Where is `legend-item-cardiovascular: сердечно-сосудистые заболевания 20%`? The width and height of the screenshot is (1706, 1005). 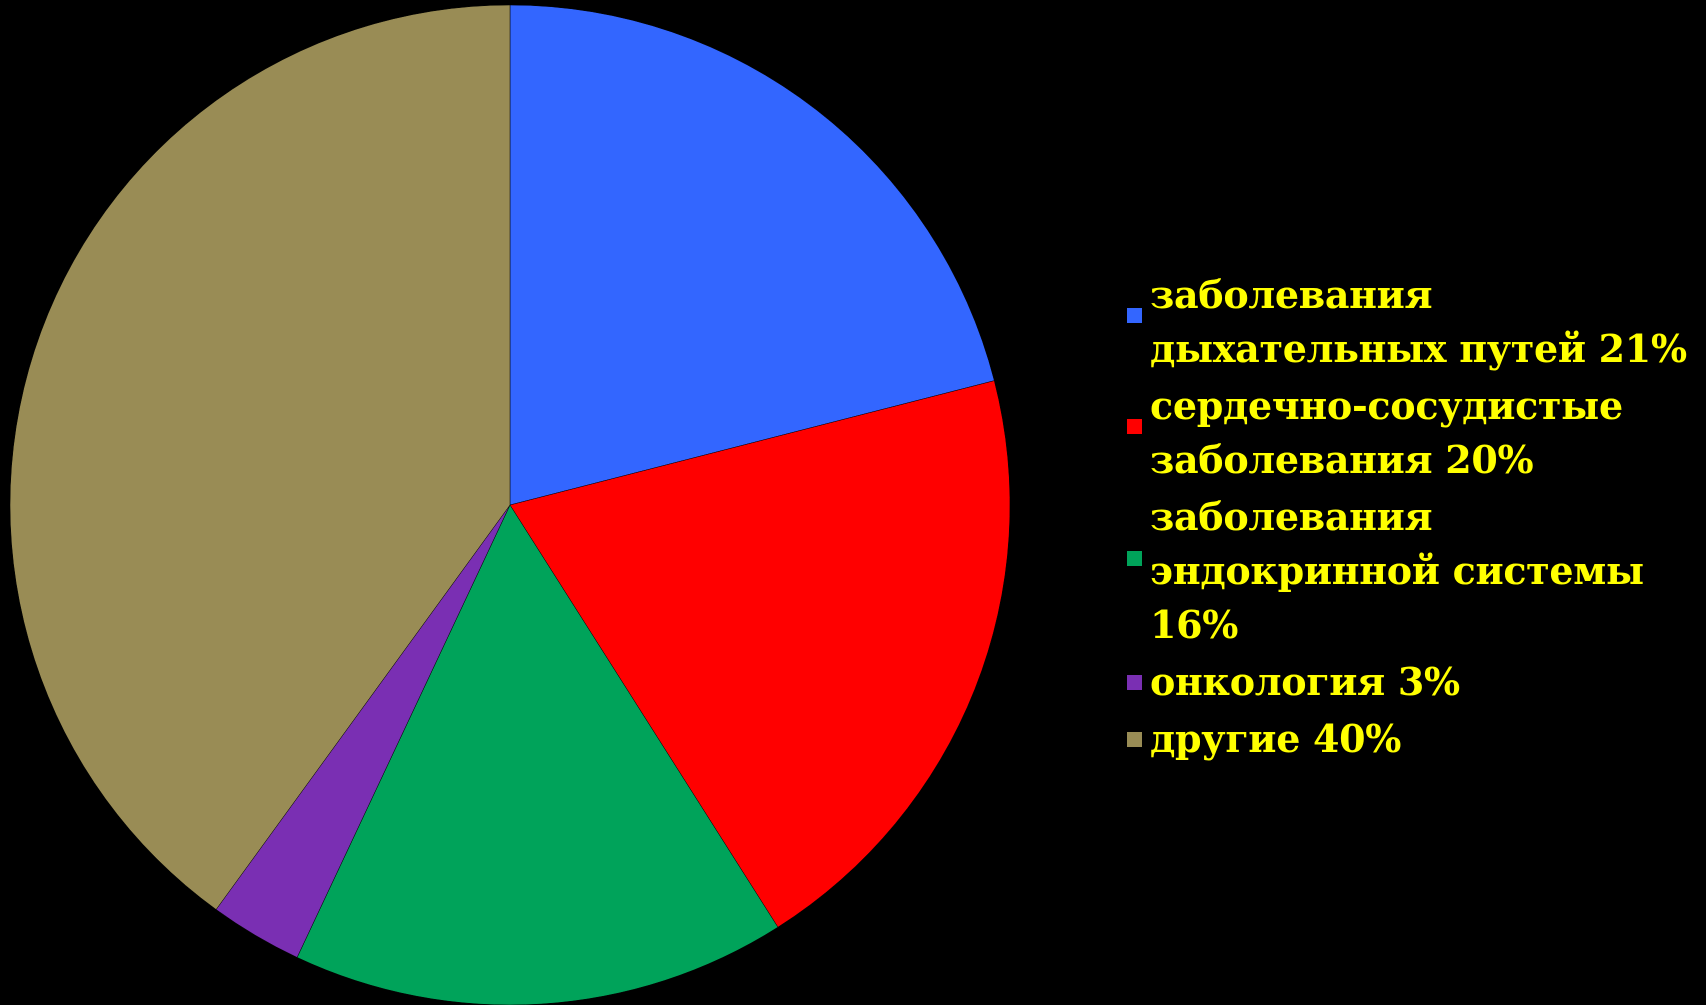
legend-item-cardiovascular: сердечно-сосудистые заболевания 20% is located at coordinates (1414, 433).